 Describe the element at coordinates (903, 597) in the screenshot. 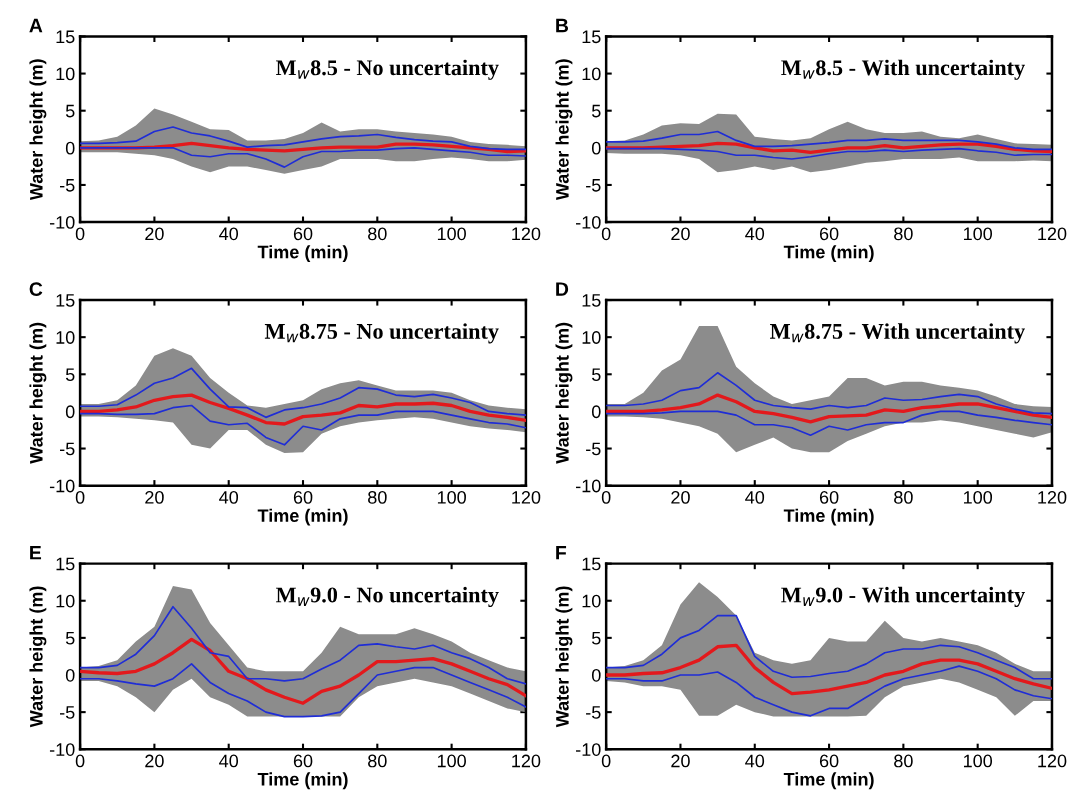

I see `text: M$_{w}$9.0 - With uncertainty` at that location.